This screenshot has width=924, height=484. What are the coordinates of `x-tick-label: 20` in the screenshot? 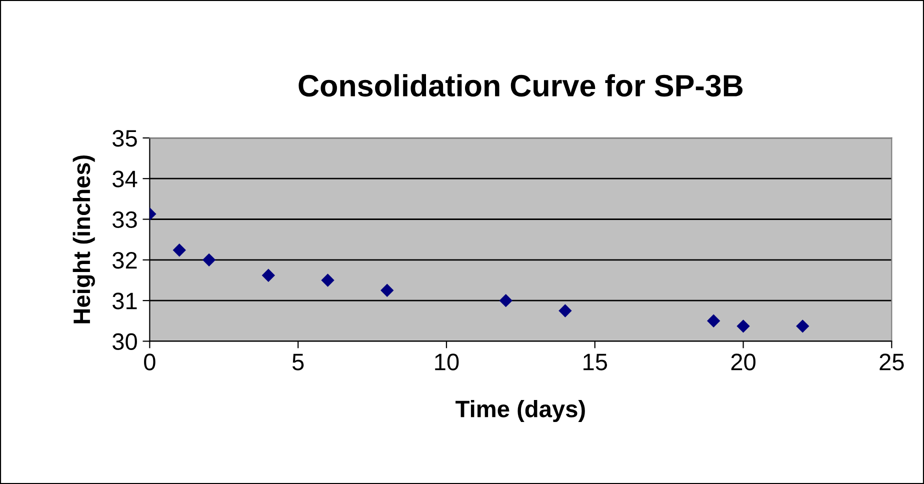 It's located at (743, 362).